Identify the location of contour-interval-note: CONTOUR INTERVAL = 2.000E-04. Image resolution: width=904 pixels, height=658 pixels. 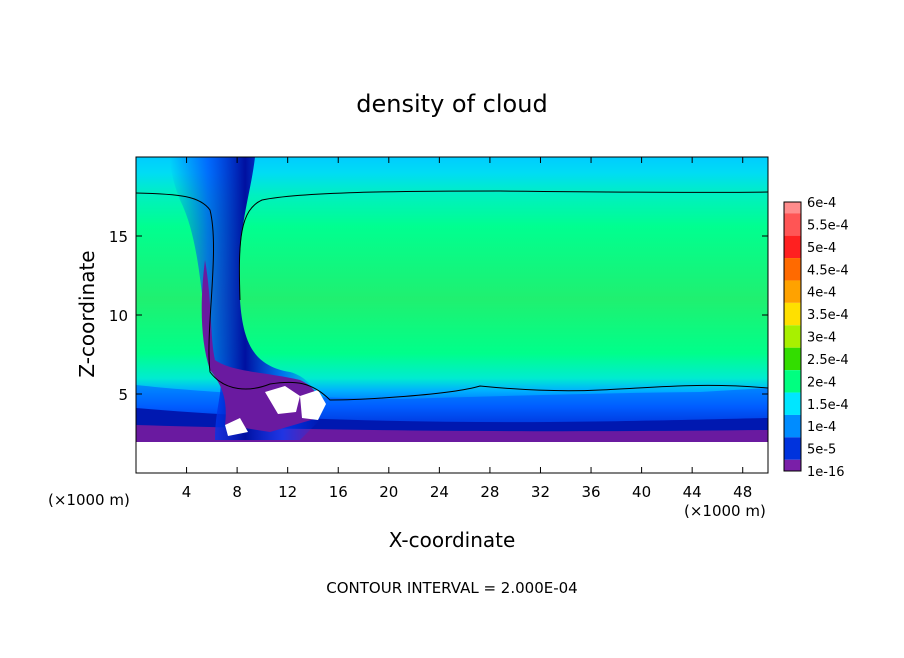
(451, 588).